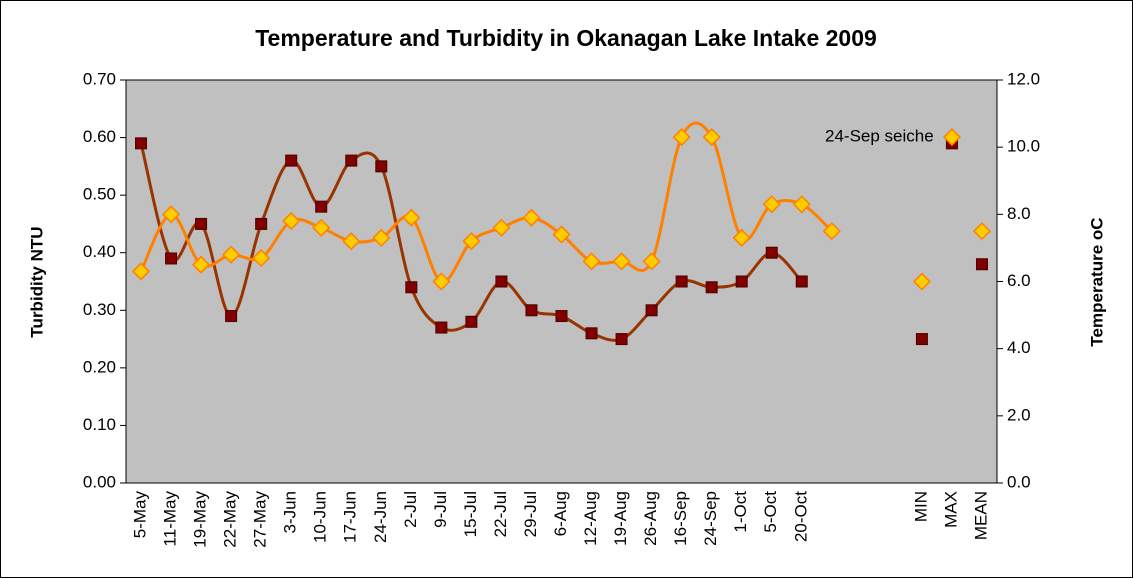 The image size is (1133, 578). What do you see at coordinates (200, 519) in the screenshot?
I see `x-tick-label: 19-May` at bounding box center [200, 519].